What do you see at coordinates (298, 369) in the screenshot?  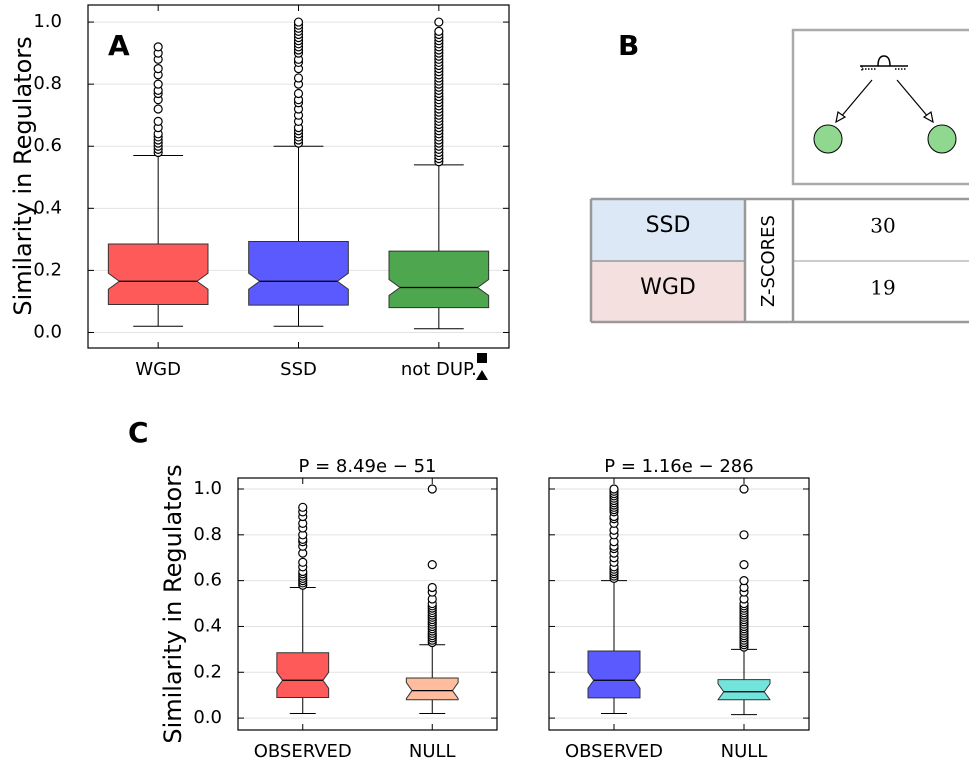 I see `x-tick-label: SSD` at bounding box center [298, 369].